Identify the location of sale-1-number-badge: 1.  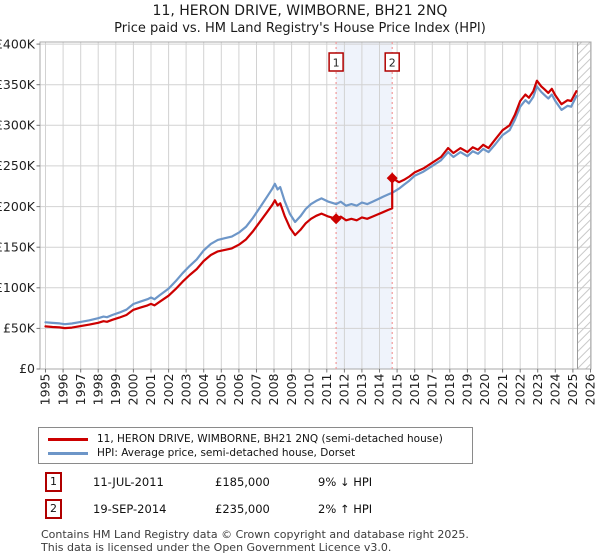
(53, 482).